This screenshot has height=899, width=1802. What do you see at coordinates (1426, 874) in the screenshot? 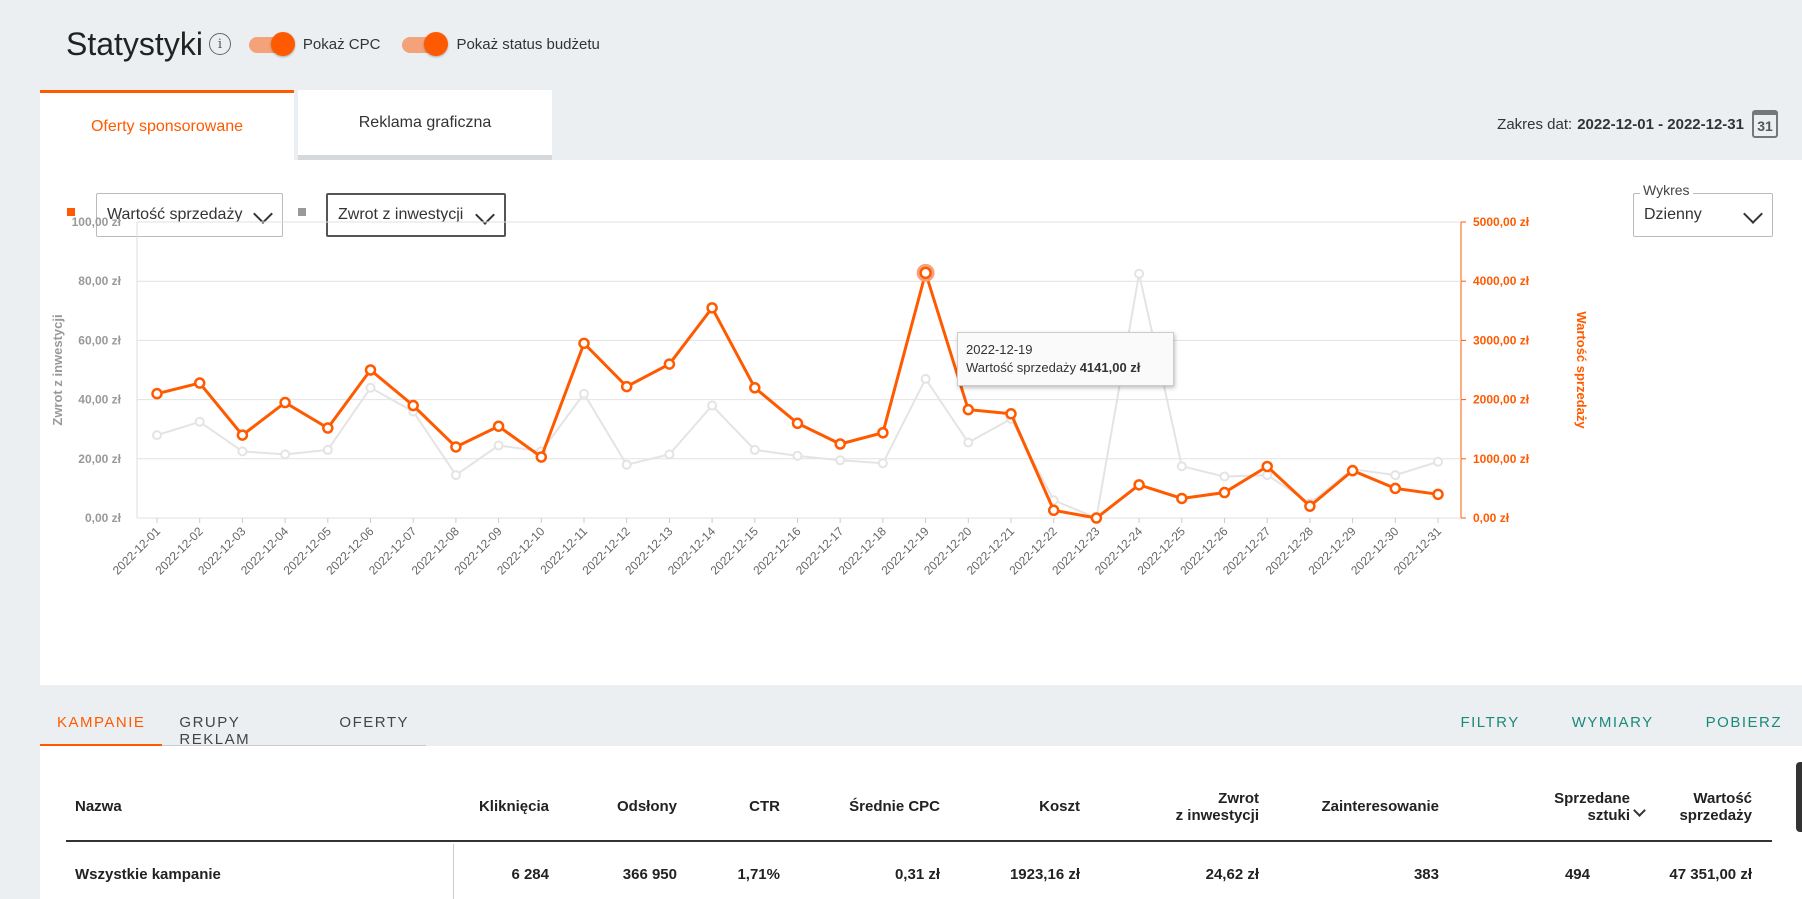
I see `cell-interest: 383` at bounding box center [1426, 874].